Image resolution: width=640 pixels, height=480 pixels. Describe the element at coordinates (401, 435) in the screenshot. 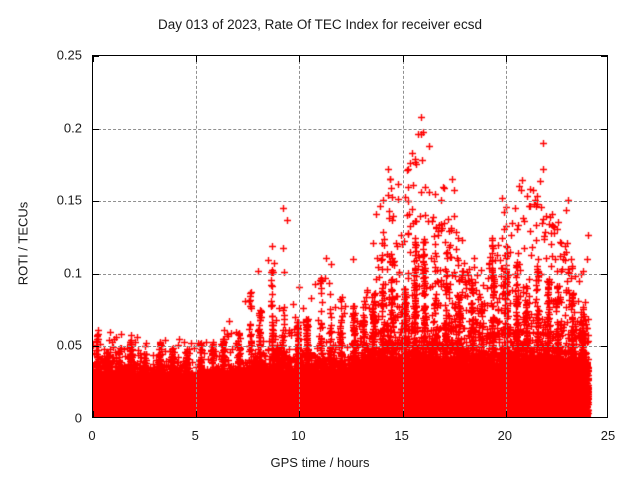

I see `x-axis-tick-label: 15` at that location.